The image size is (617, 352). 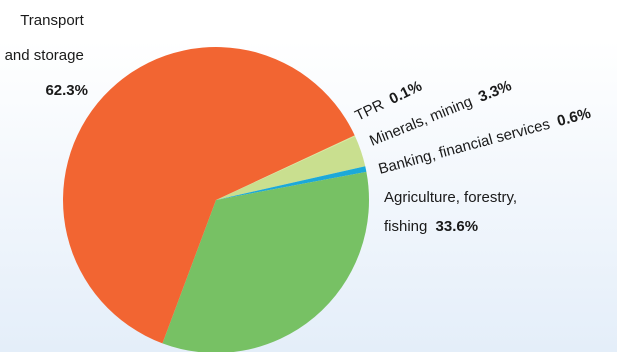 What do you see at coordinates (573, 117) in the screenshot?
I see `label-banking-percent: 0.6%` at bounding box center [573, 117].